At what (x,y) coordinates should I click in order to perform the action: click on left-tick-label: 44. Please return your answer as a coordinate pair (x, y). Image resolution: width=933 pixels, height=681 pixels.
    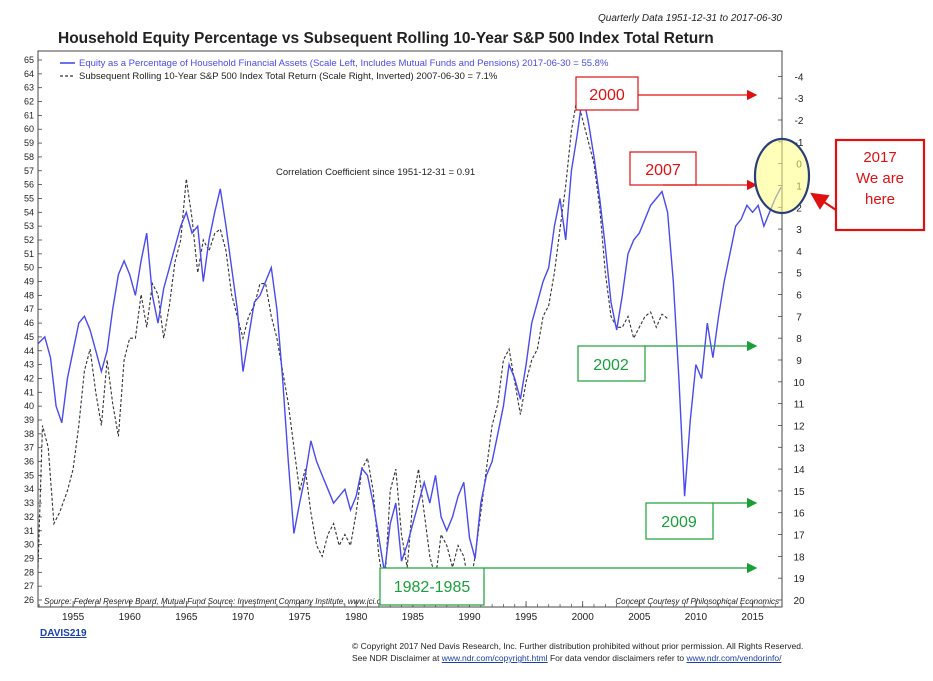
    Looking at the image, I should click on (29, 351).